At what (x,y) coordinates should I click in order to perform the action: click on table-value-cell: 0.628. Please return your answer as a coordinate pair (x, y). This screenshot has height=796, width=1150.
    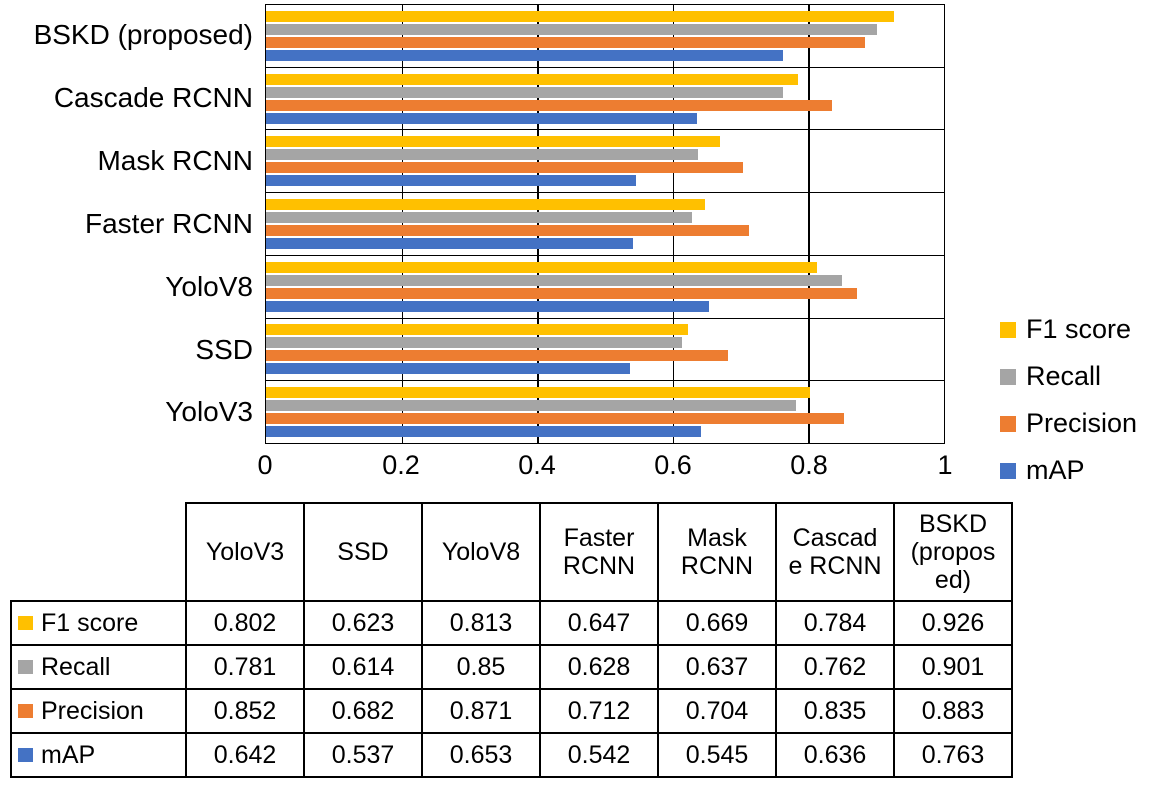
    Looking at the image, I should click on (599, 667).